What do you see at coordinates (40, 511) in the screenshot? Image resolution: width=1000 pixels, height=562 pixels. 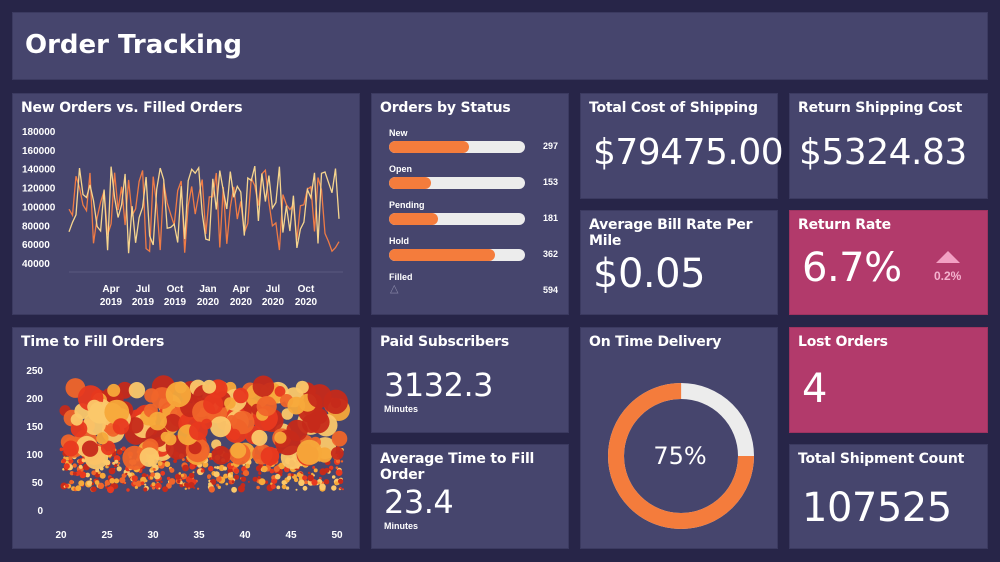 I see `fill-y-tick: 0` at bounding box center [40, 511].